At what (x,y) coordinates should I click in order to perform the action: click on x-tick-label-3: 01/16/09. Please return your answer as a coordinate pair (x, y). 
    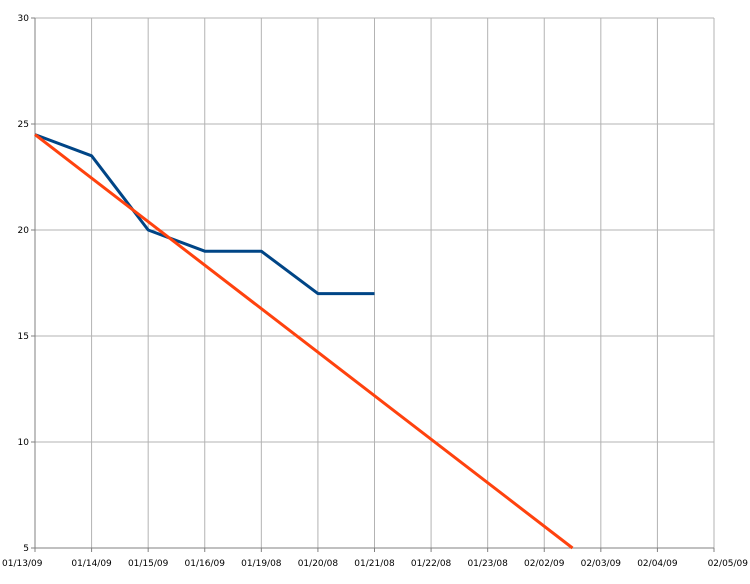
    Looking at the image, I should click on (205, 564).